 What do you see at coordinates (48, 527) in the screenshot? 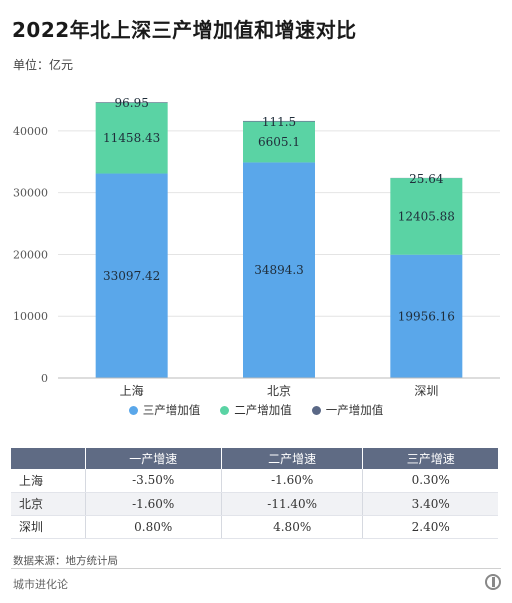
I see `table-cell: 深圳` at bounding box center [48, 527].